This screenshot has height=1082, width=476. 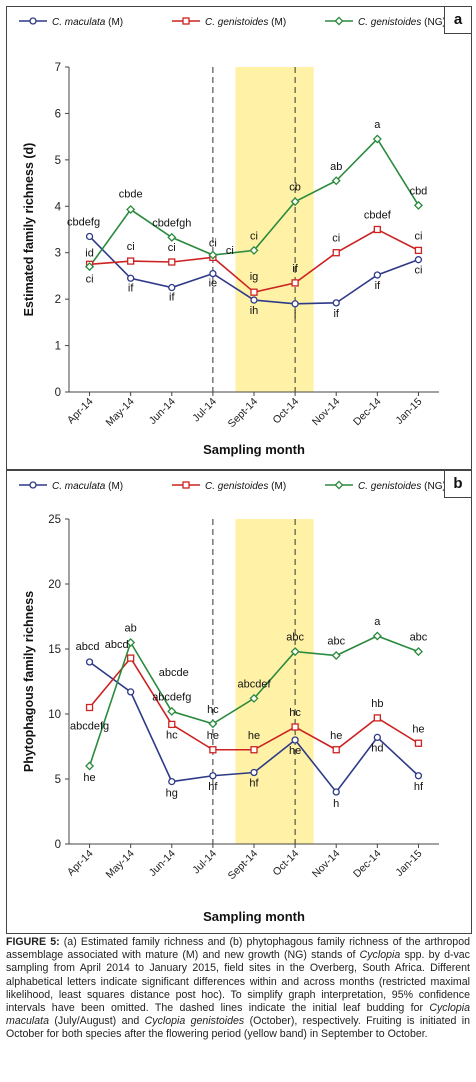 I want to click on caption-figure-label: FIGURE 5:, so click(x=33, y=942).